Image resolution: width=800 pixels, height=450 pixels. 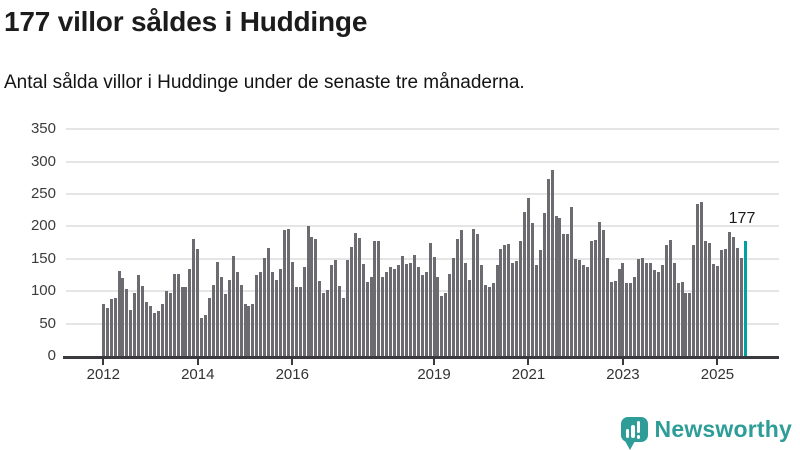 I want to click on logo-exclamation-dot, so click(x=638, y=437).